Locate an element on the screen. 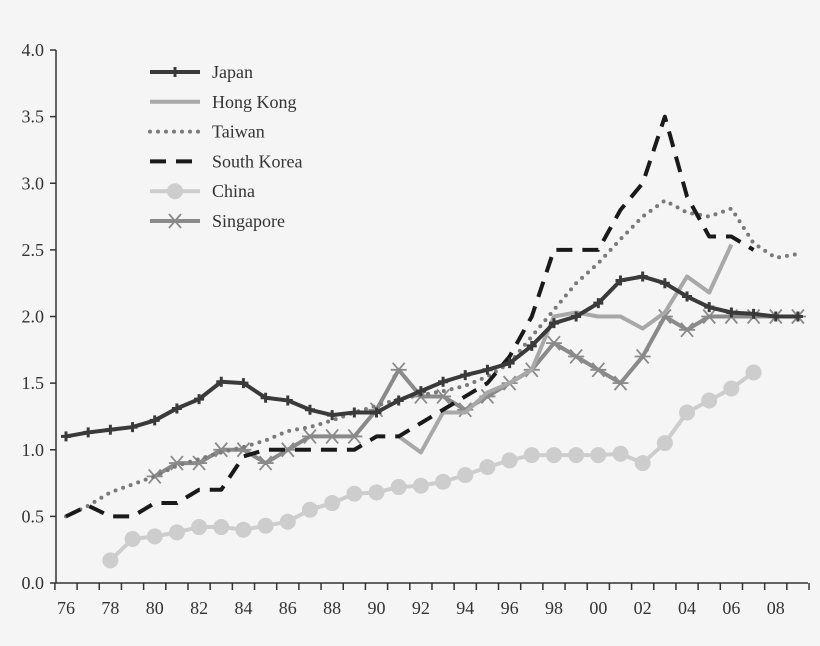 The width and height of the screenshot is (820, 646). legend-item-china: China is located at coordinates (202, 191).